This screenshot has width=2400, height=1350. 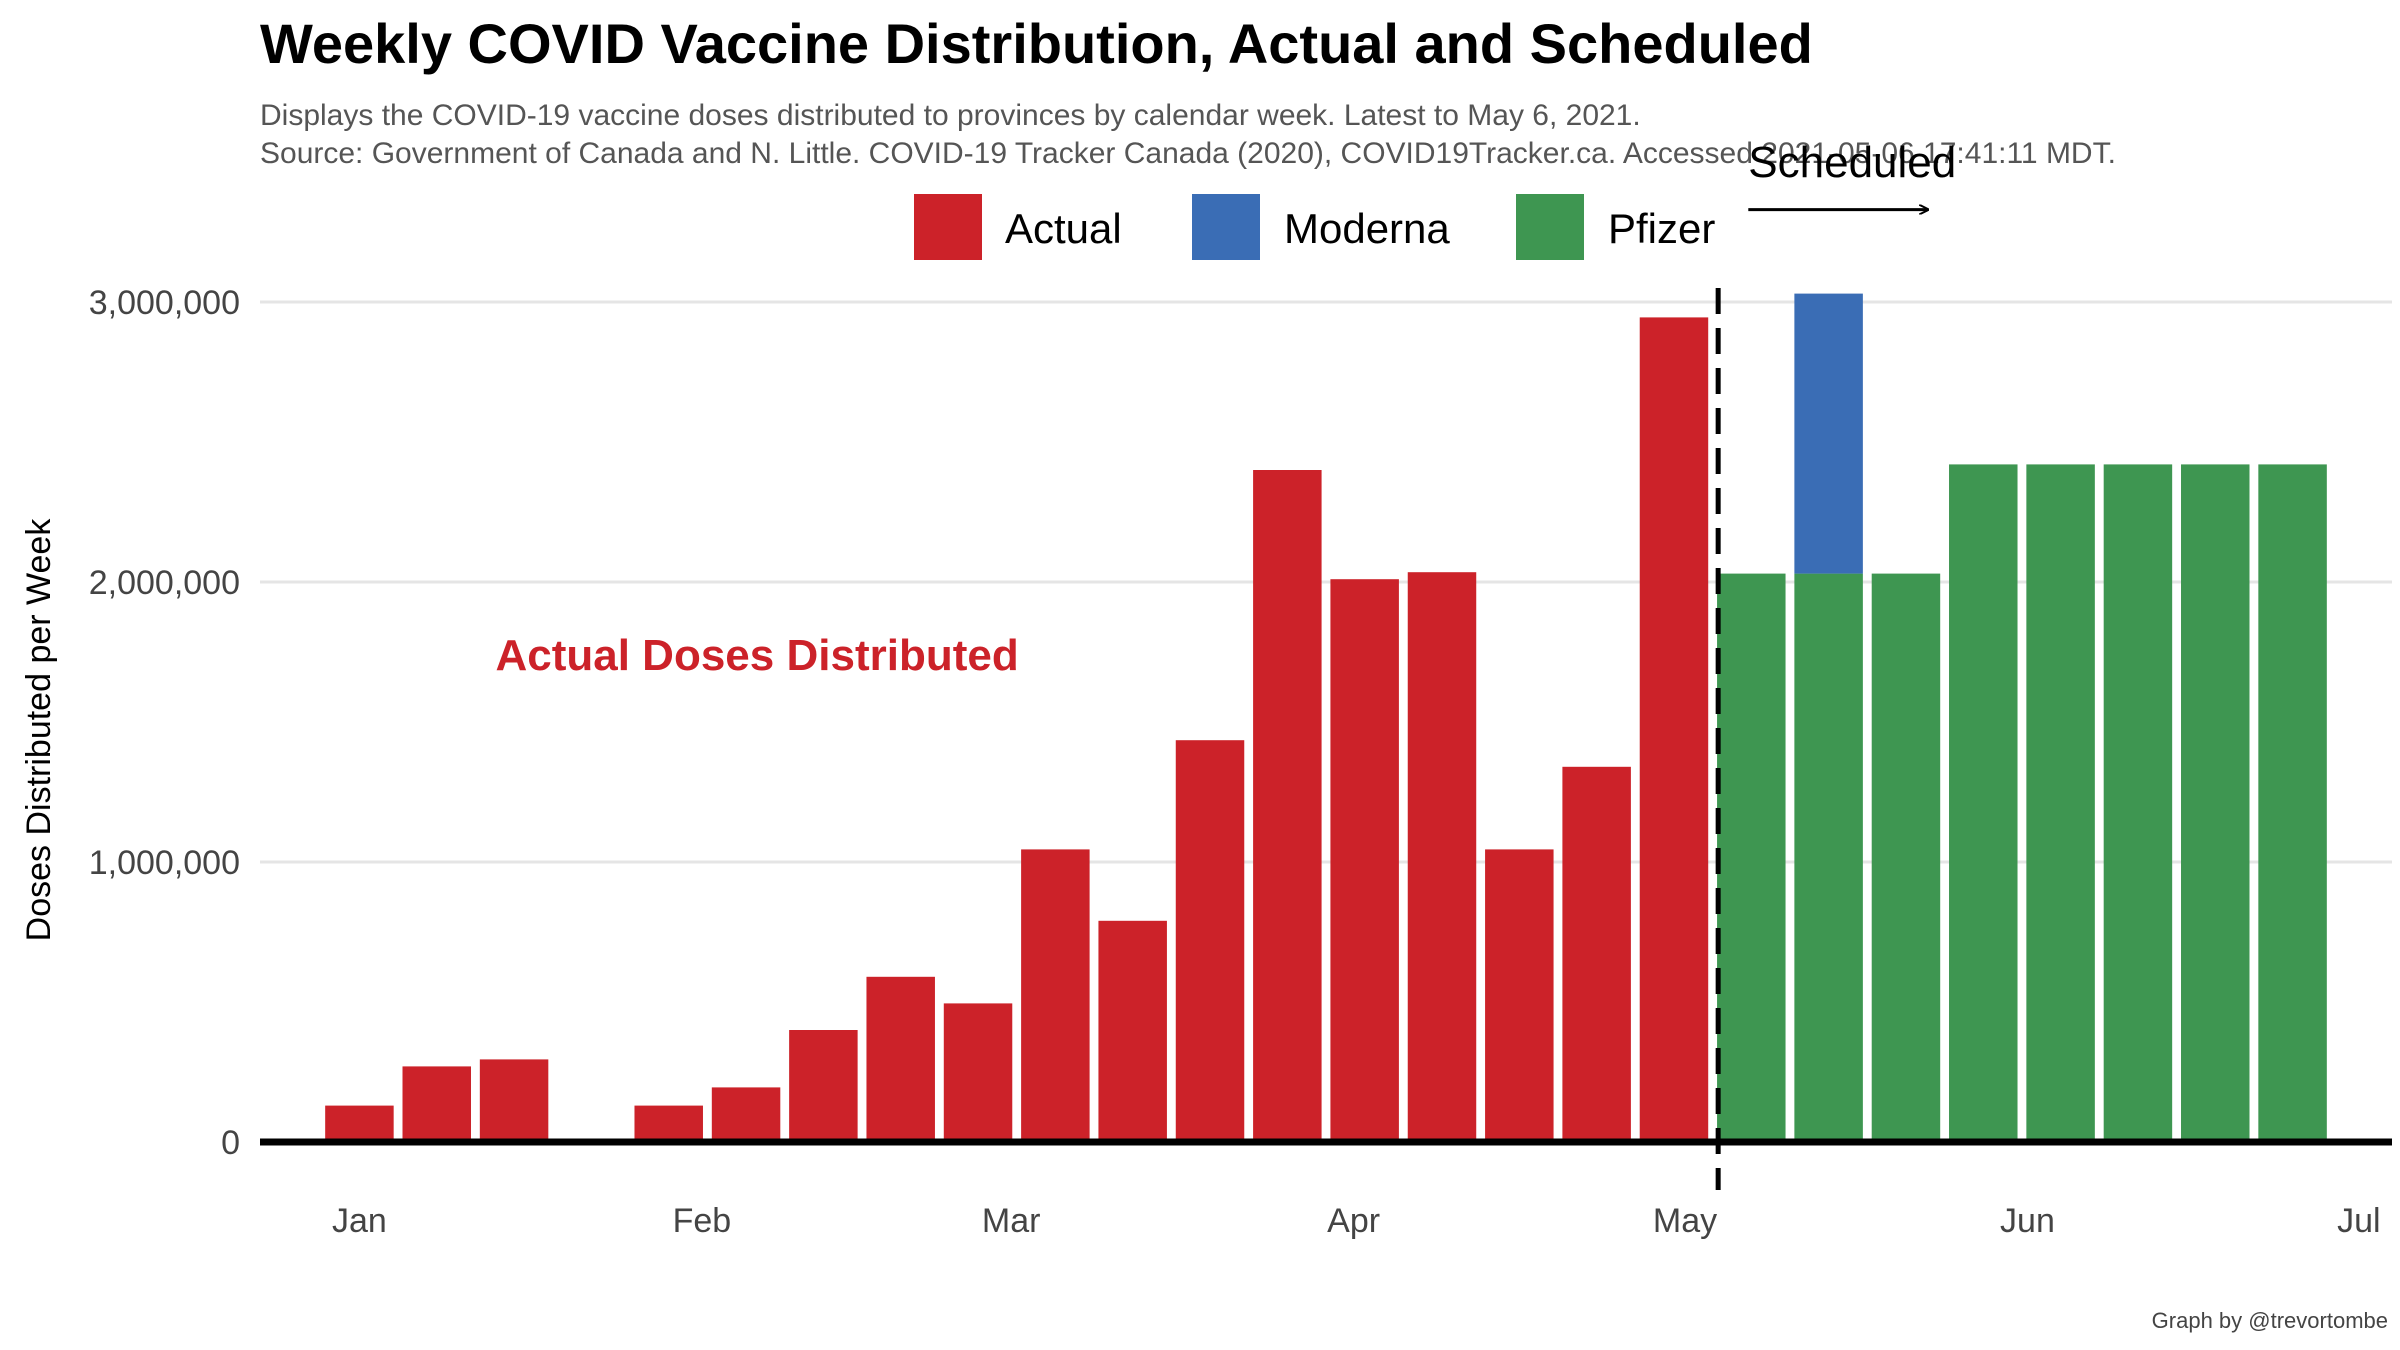 I want to click on x-axis-ticks: Jan Feb Mar Apr May Jun Jul, so click(x=1356, y=1221).